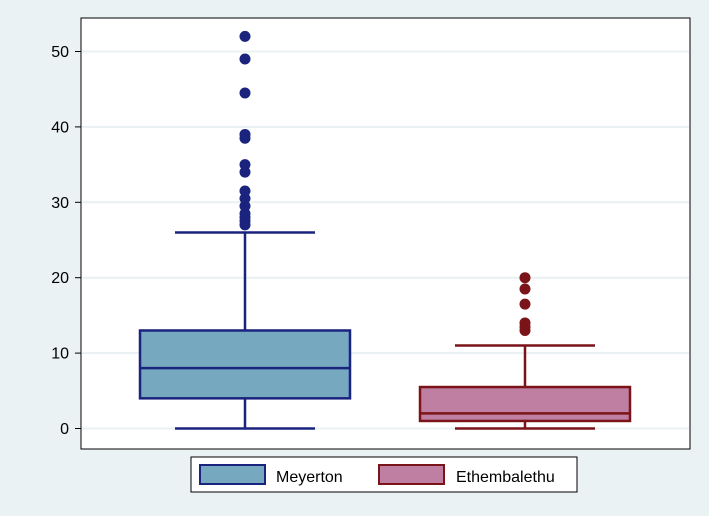 The width and height of the screenshot is (709, 516). Describe the element at coordinates (309, 477) in the screenshot. I see `legend-label-meyerton: Meyerton` at that location.